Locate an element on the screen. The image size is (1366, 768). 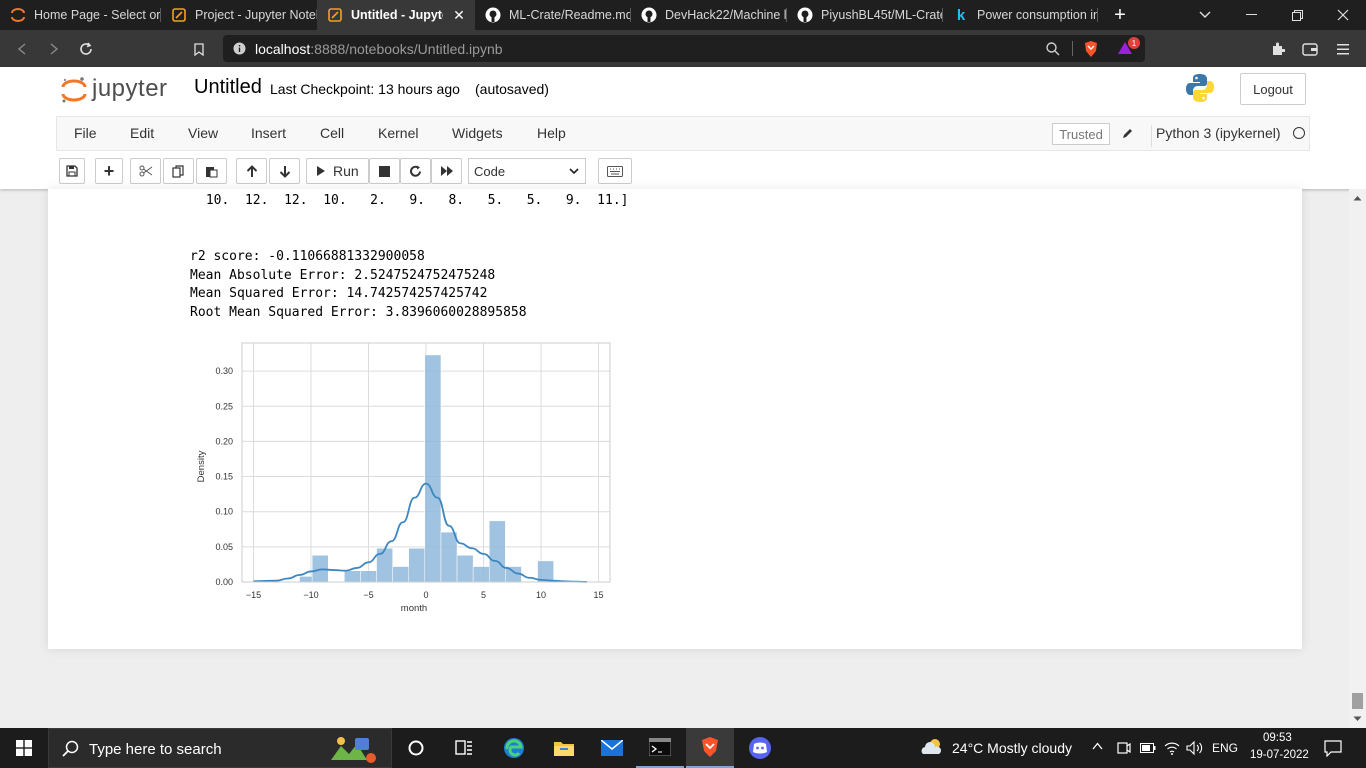
restore-icon is located at coordinates (1297, 15).